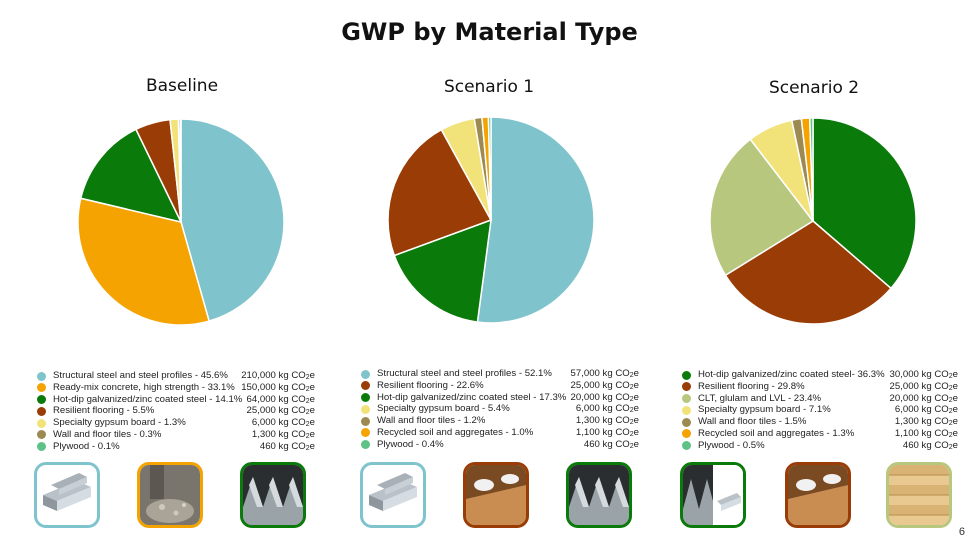  What do you see at coordinates (443, 409) in the screenshot?
I see `legend-label: Specialty gypsum board - 5.4%` at bounding box center [443, 409].